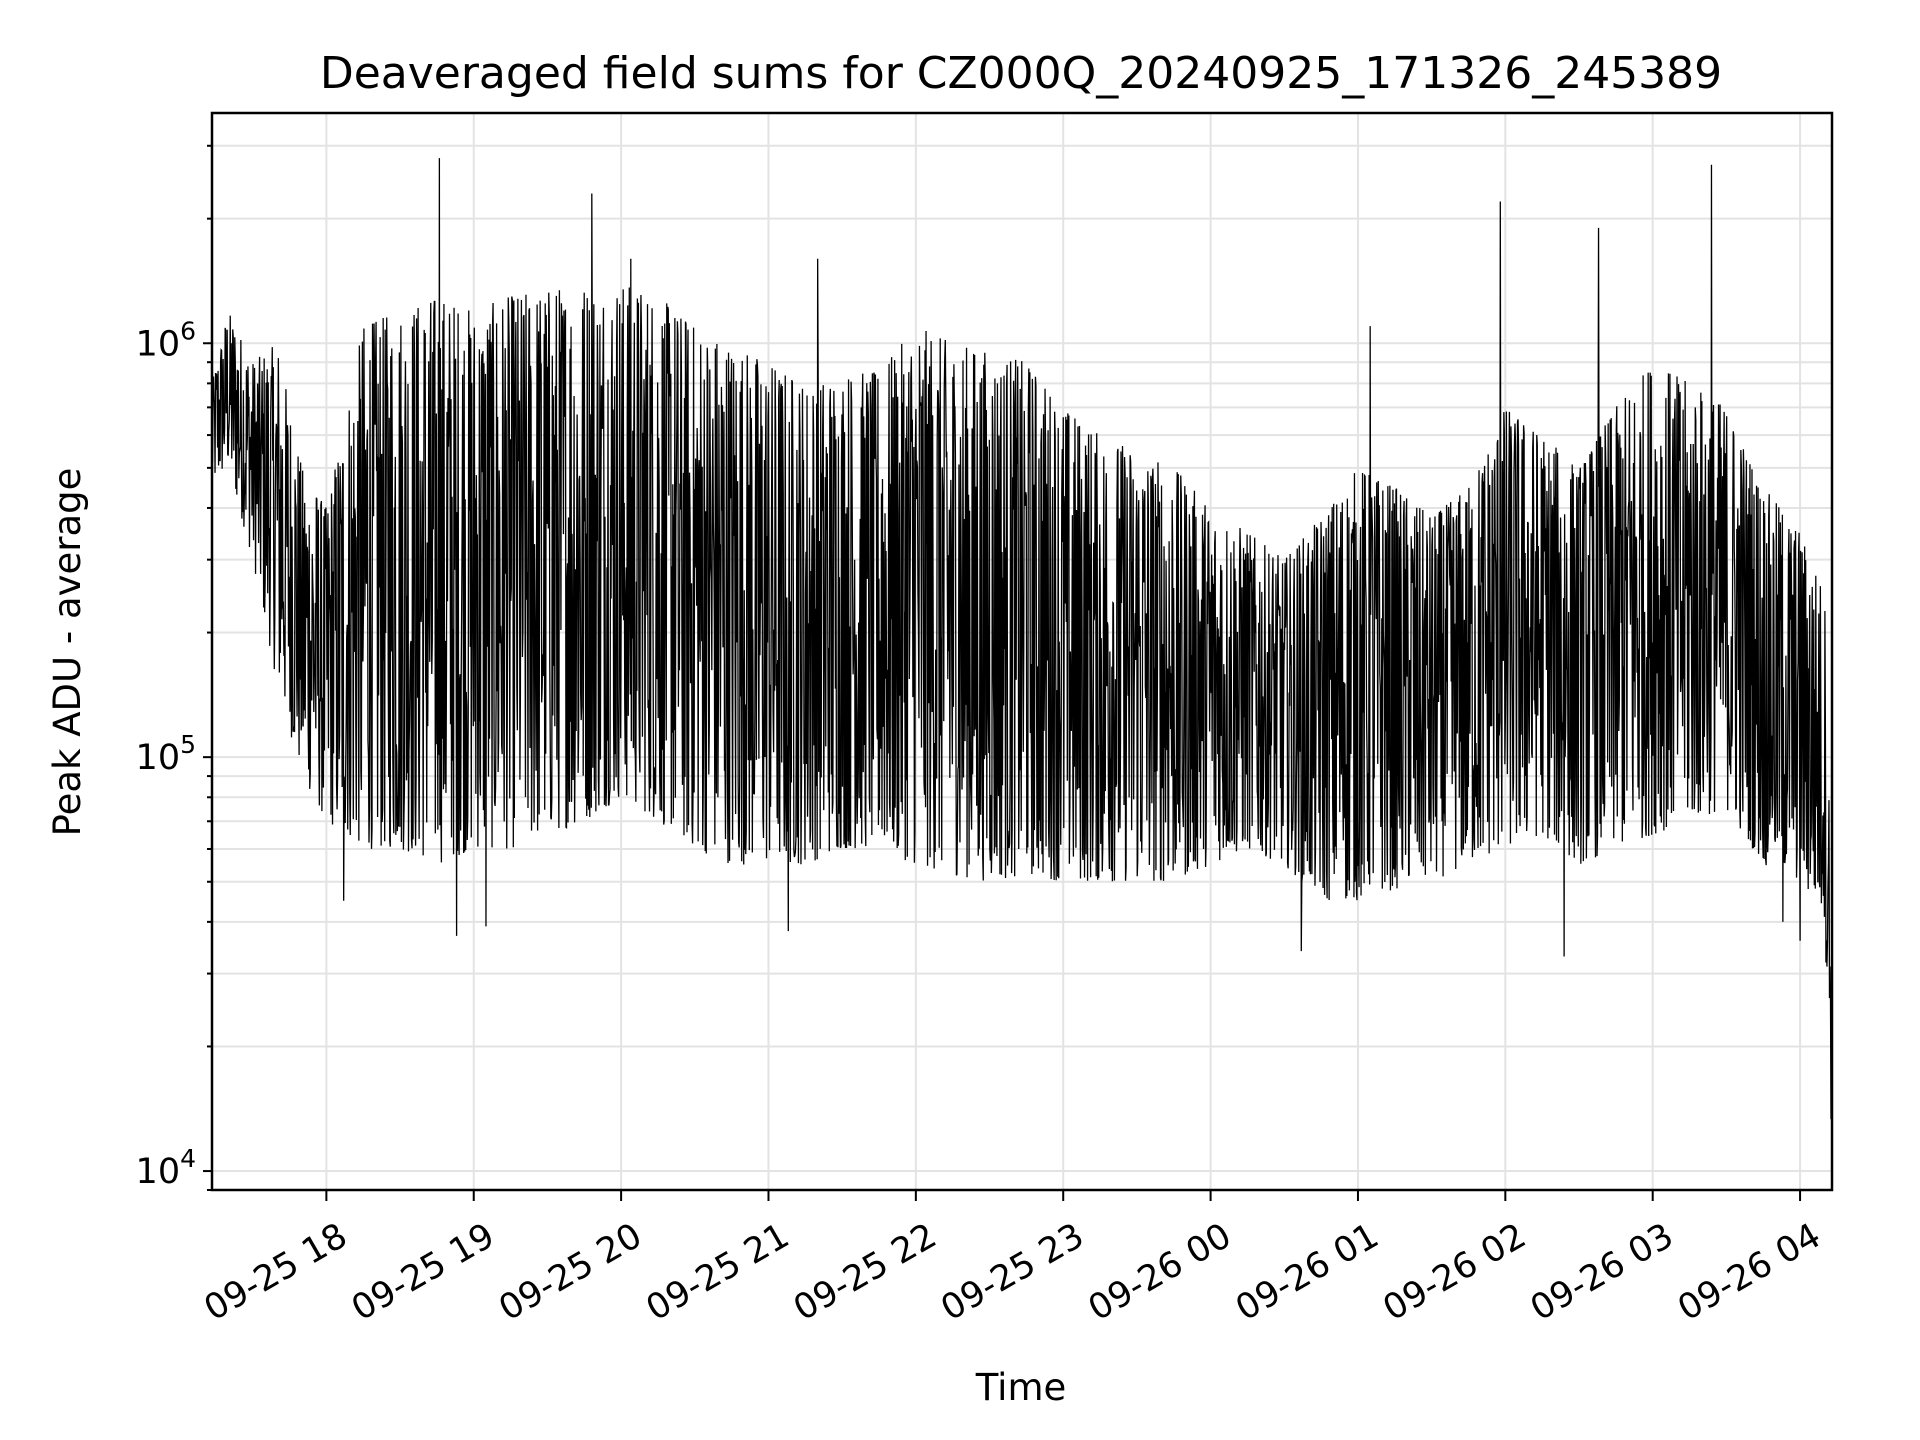 This screenshot has width=1920, height=1440. I want to click on y-tick-label: 10⁵, so click(166, 754).